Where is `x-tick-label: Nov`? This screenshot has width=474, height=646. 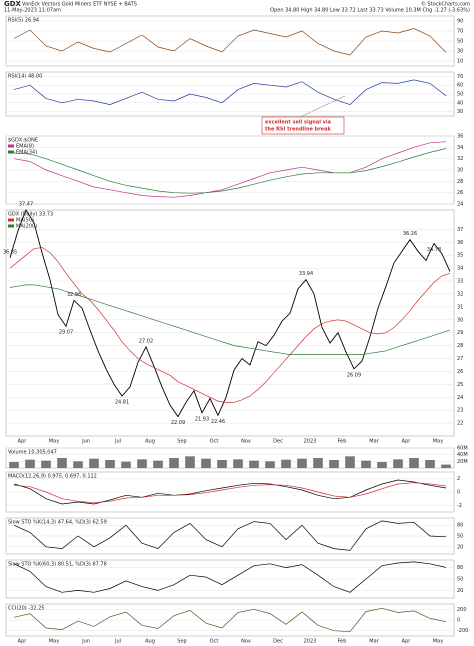 x-tick-label: Nov is located at coordinates (246, 642).